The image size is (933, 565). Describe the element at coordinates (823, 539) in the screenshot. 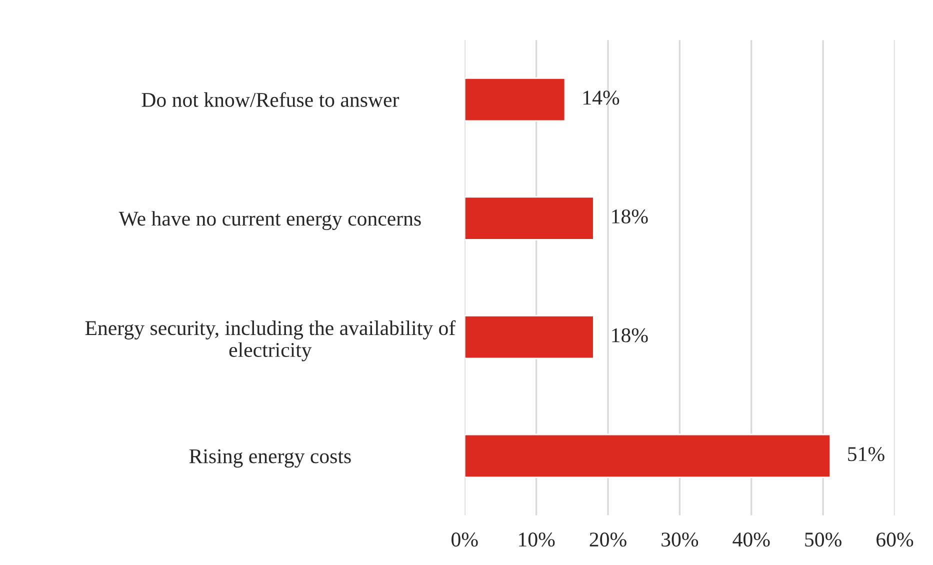

I see `x-tick-label: 50%` at that location.